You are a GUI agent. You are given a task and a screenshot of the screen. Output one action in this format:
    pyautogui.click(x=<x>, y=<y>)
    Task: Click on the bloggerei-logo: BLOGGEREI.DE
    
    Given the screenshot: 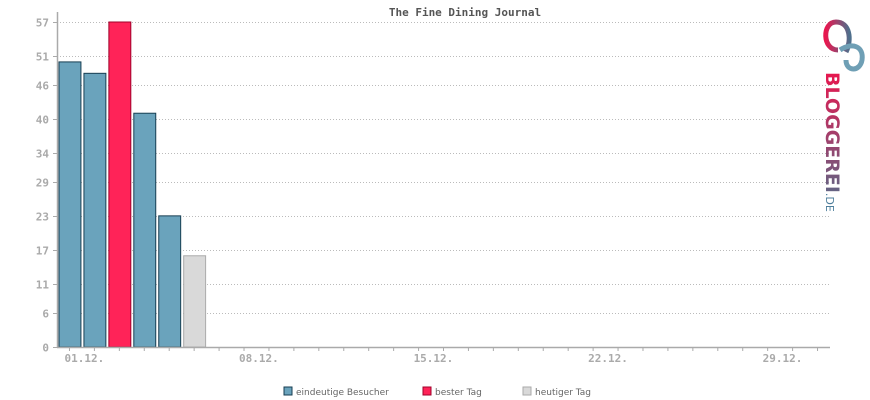 What is the action you would take?
    pyautogui.click(x=843, y=115)
    